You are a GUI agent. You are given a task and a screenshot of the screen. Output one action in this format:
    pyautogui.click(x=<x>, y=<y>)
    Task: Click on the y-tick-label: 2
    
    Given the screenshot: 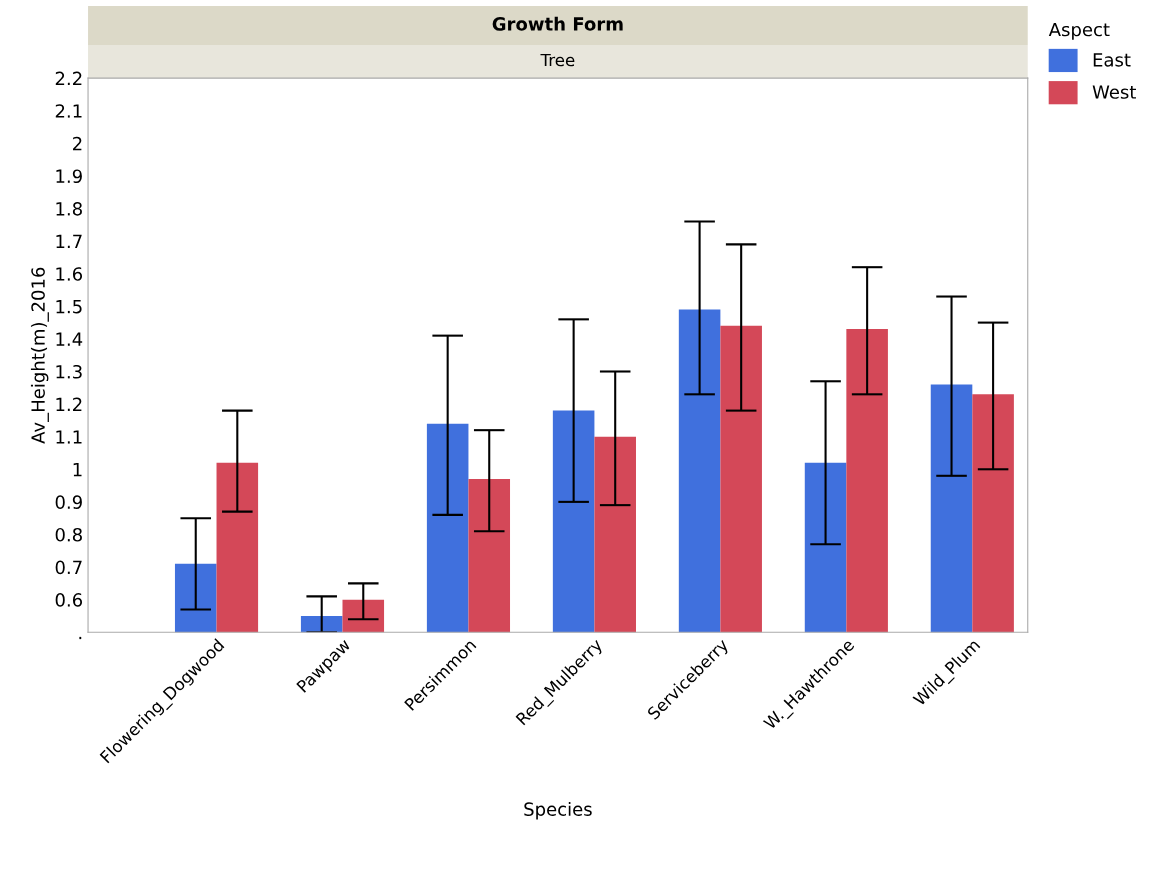 What is the action you would take?
    pyautogui.click(x=77, y=143)
    